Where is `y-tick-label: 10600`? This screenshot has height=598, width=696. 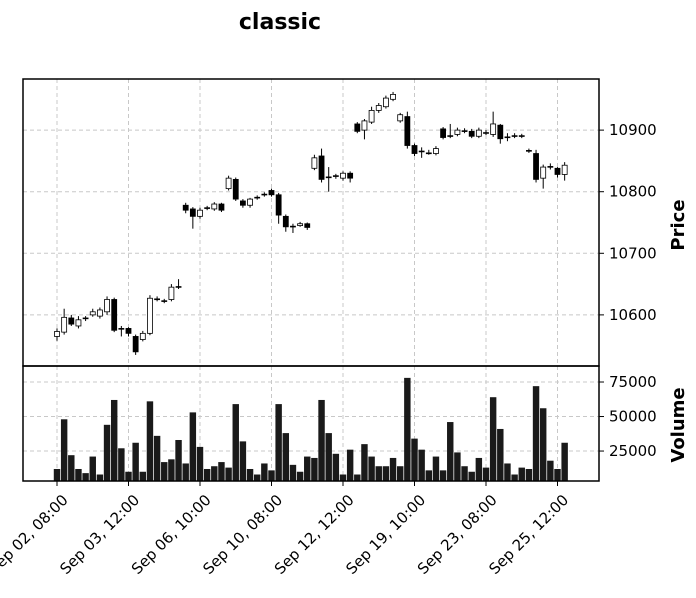 y-tick-label: 10600 is located at coordinates (633, 315).